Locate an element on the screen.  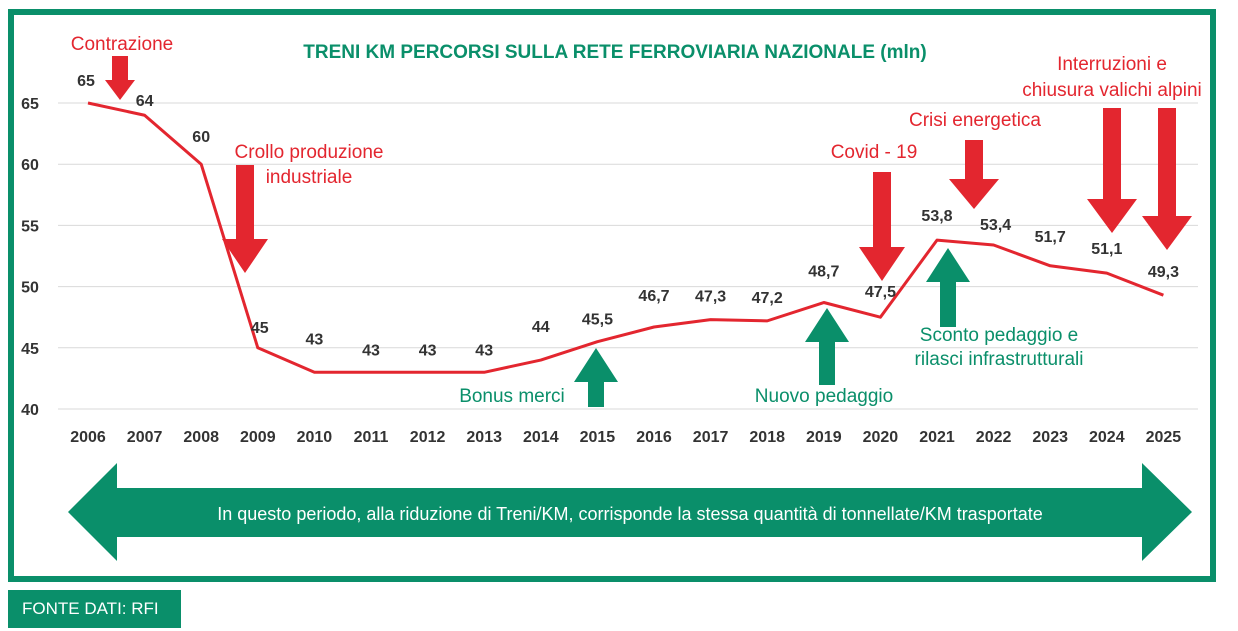
y-tick-label: 45 is located at coordinates (30, 349).